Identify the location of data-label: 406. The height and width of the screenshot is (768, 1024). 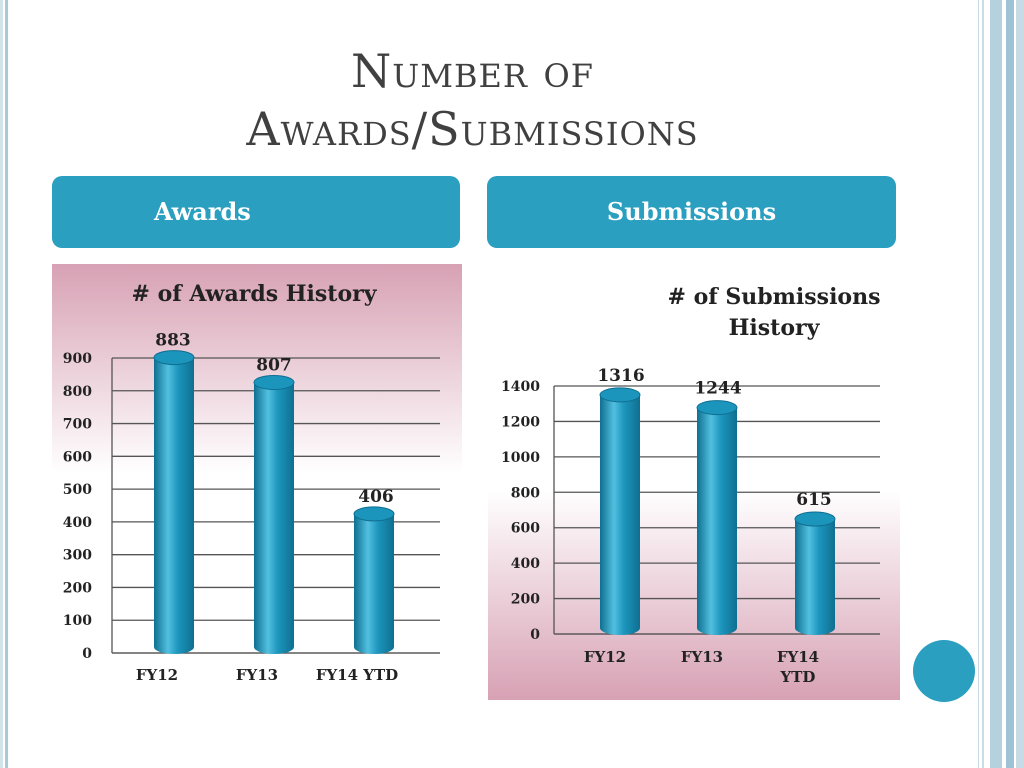
(376, 497).